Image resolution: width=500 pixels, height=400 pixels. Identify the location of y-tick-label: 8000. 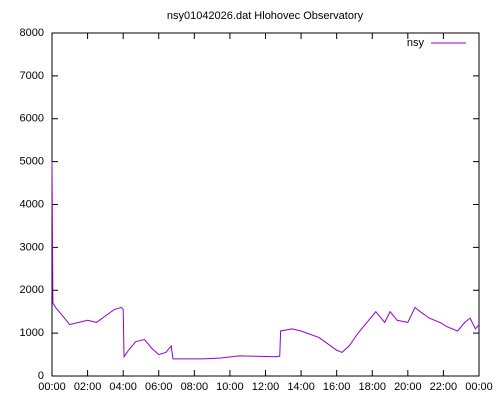
(32, 33).